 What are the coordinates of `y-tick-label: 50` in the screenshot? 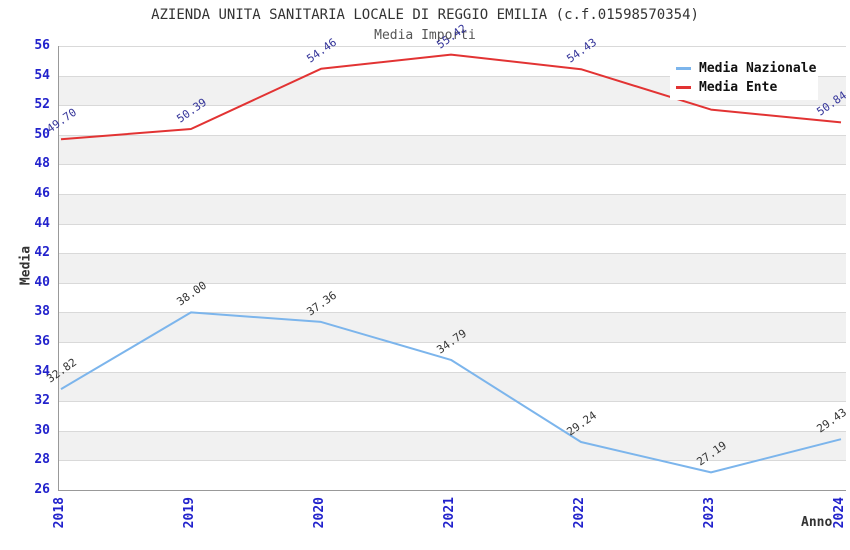 It's located at (42, 134).